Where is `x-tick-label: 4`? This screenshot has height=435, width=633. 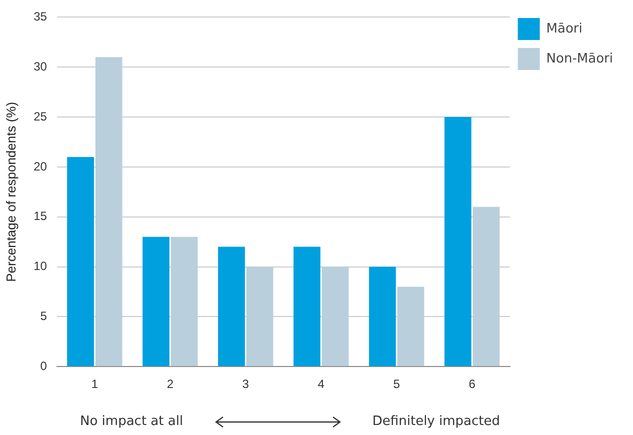
x-tick-label: 4 is located at coordinates (321, 384).